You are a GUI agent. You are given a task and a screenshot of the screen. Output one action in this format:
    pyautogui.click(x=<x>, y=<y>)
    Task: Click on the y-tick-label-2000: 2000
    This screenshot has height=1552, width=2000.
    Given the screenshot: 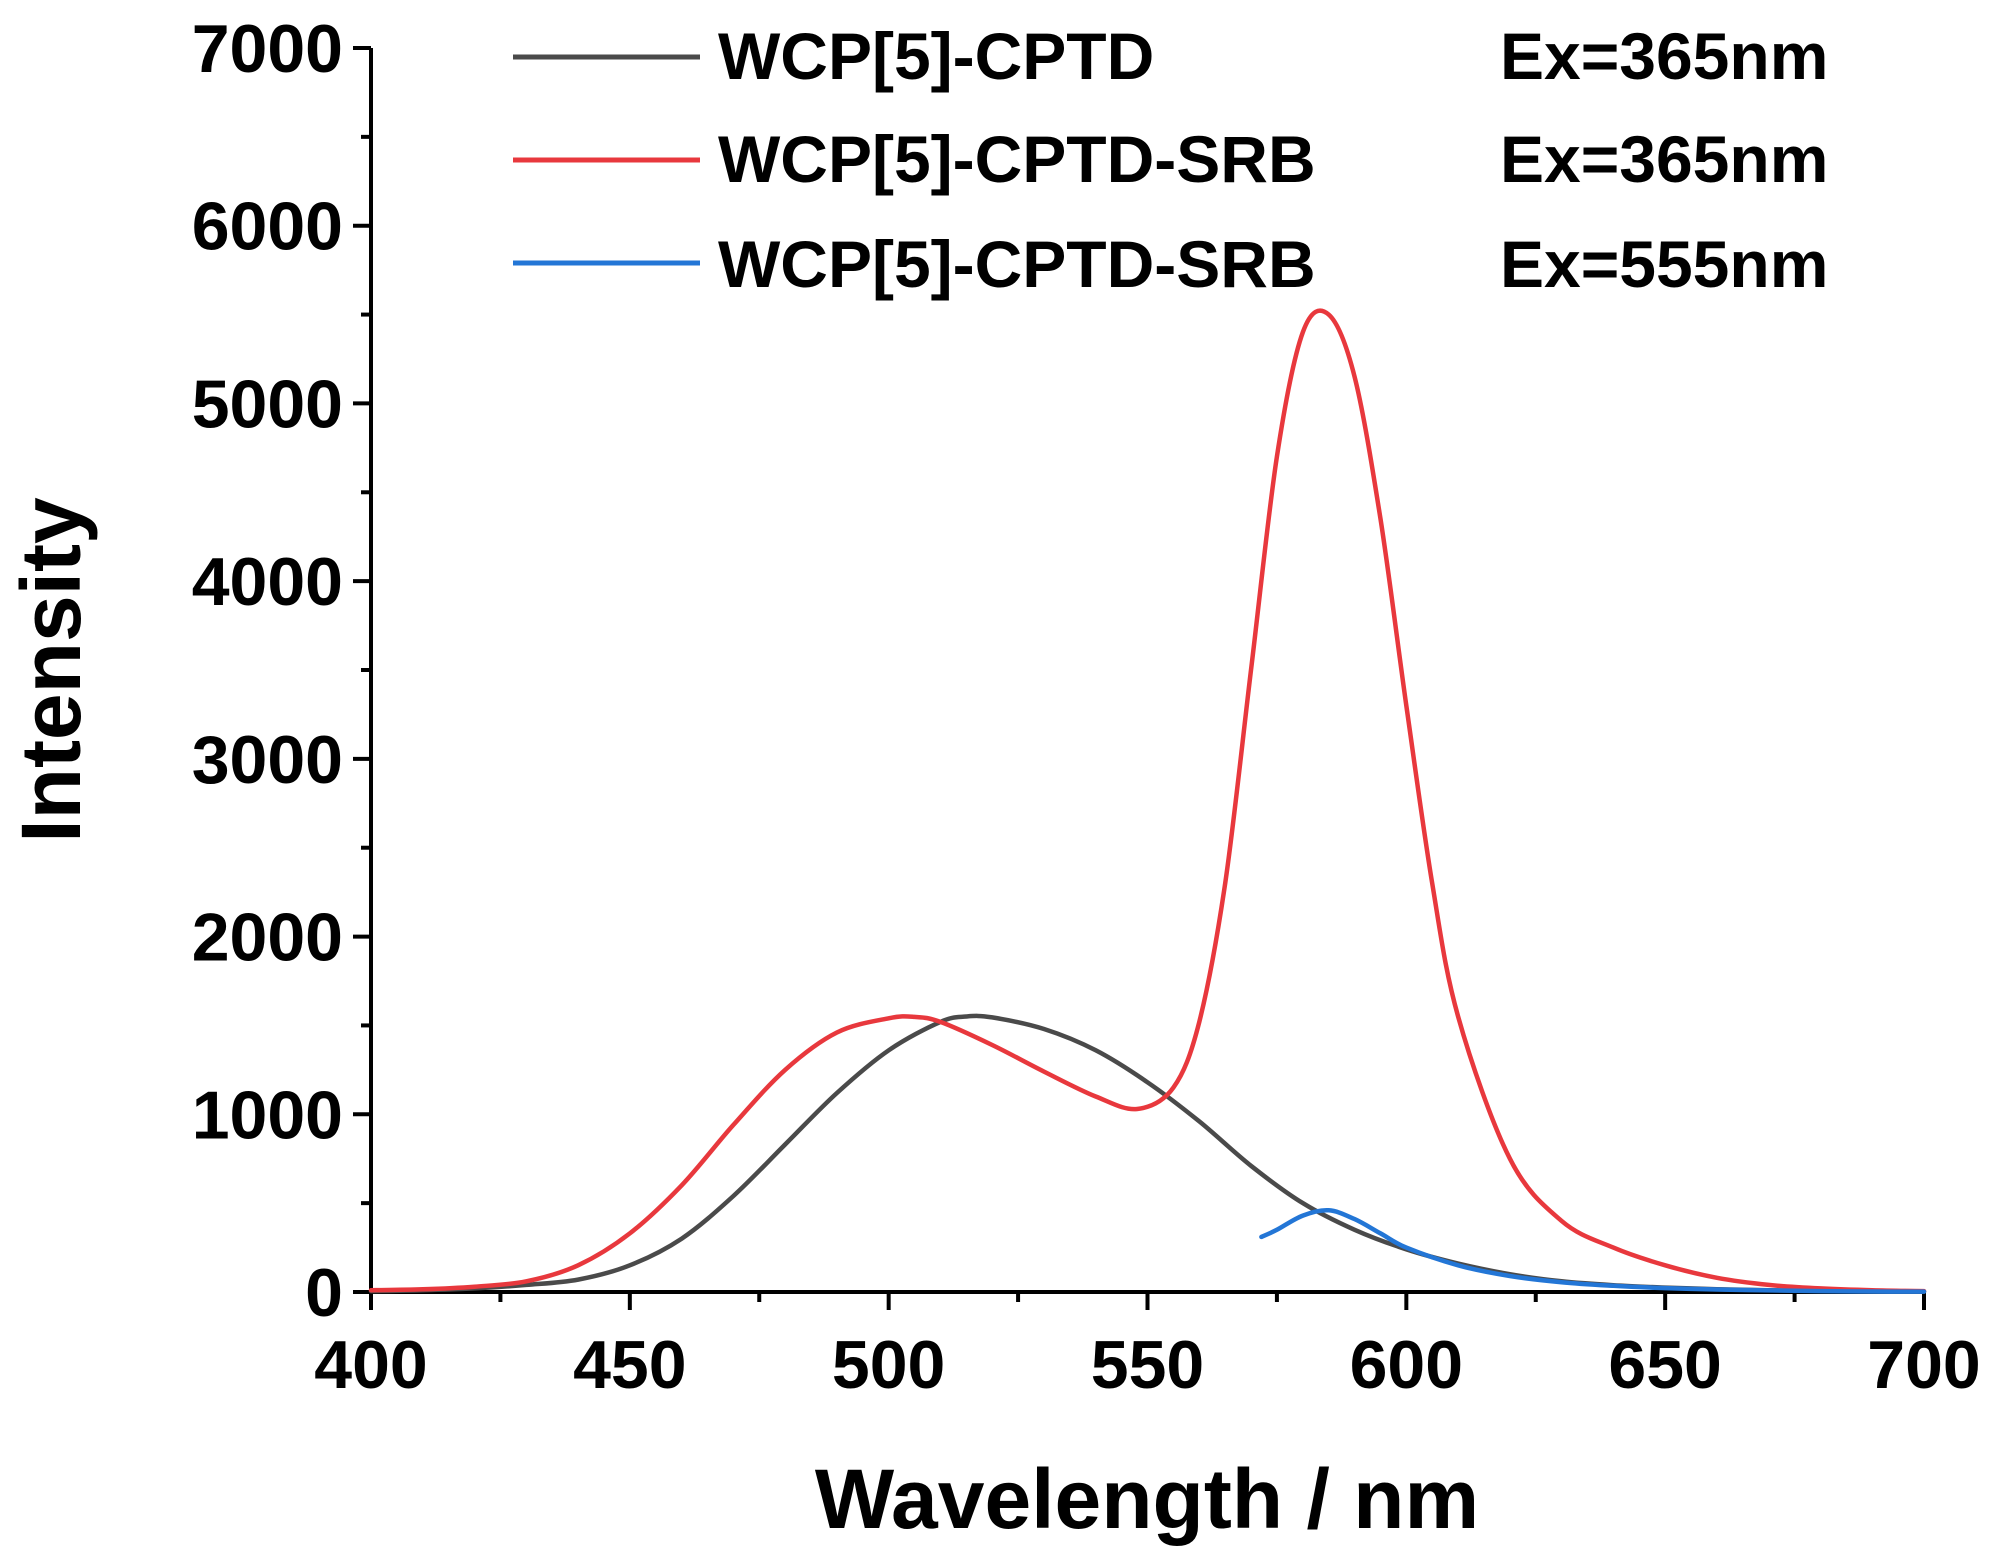 What is the action you would take?
    pyautogui.click(x=267, y=938)
    